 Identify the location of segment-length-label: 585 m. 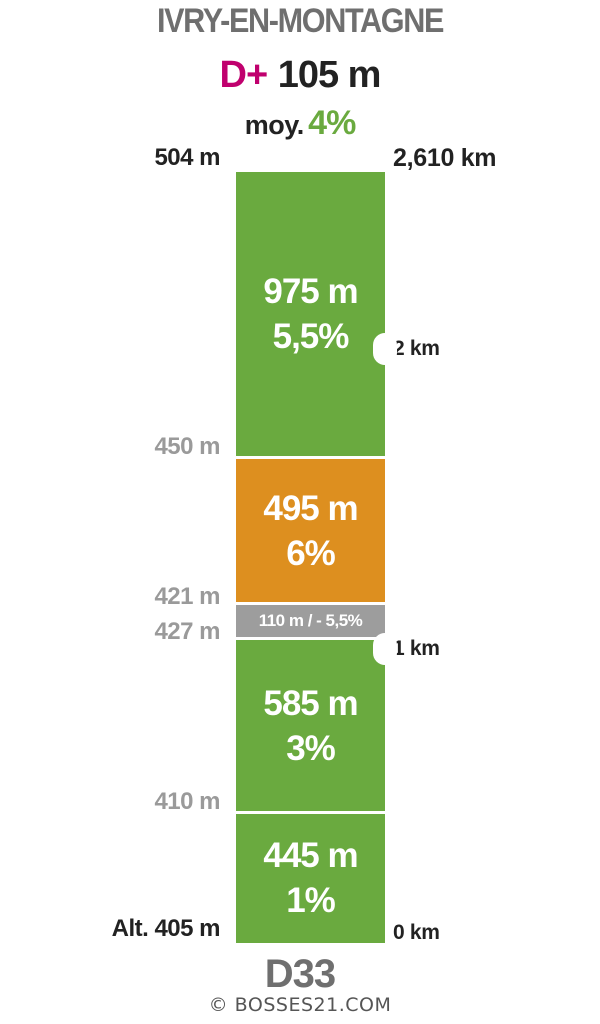
(310, 703).